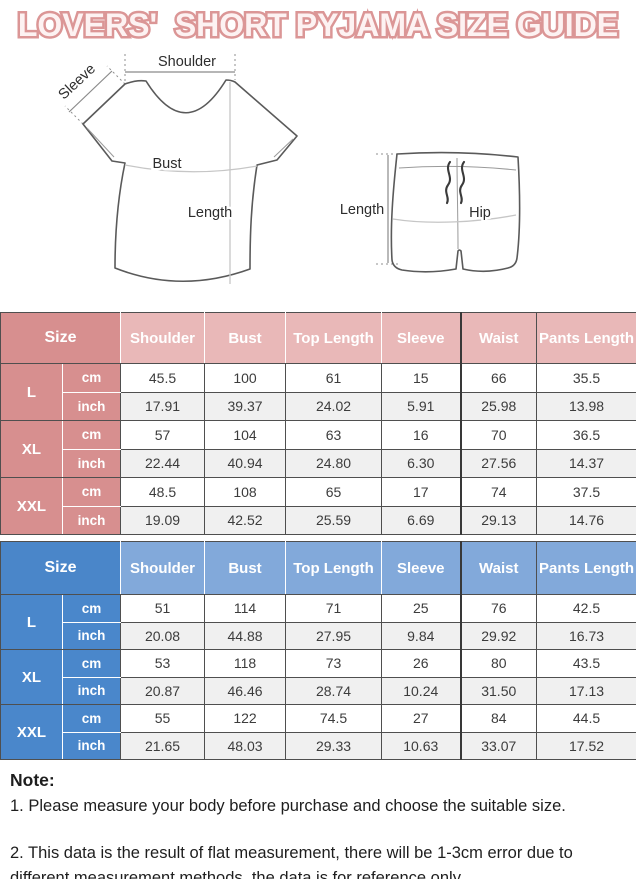 This screenshot has width=636, height=879. What do you see at coordinates (245, 745) in the screenshot?
I see `value-cell: 48.03` at bounding box center [245, 745].